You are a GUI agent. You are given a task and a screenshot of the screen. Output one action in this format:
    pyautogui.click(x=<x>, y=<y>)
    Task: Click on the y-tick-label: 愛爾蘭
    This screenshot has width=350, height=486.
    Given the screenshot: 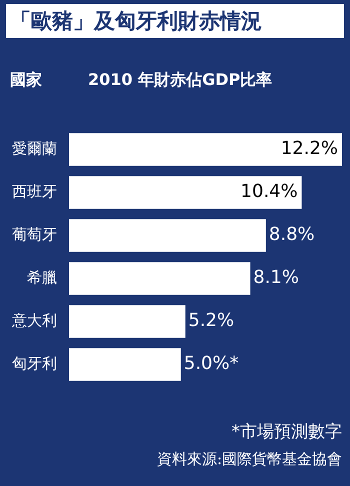 What is the action you would take?
    pyautogui.click(x=34, y=148)
    